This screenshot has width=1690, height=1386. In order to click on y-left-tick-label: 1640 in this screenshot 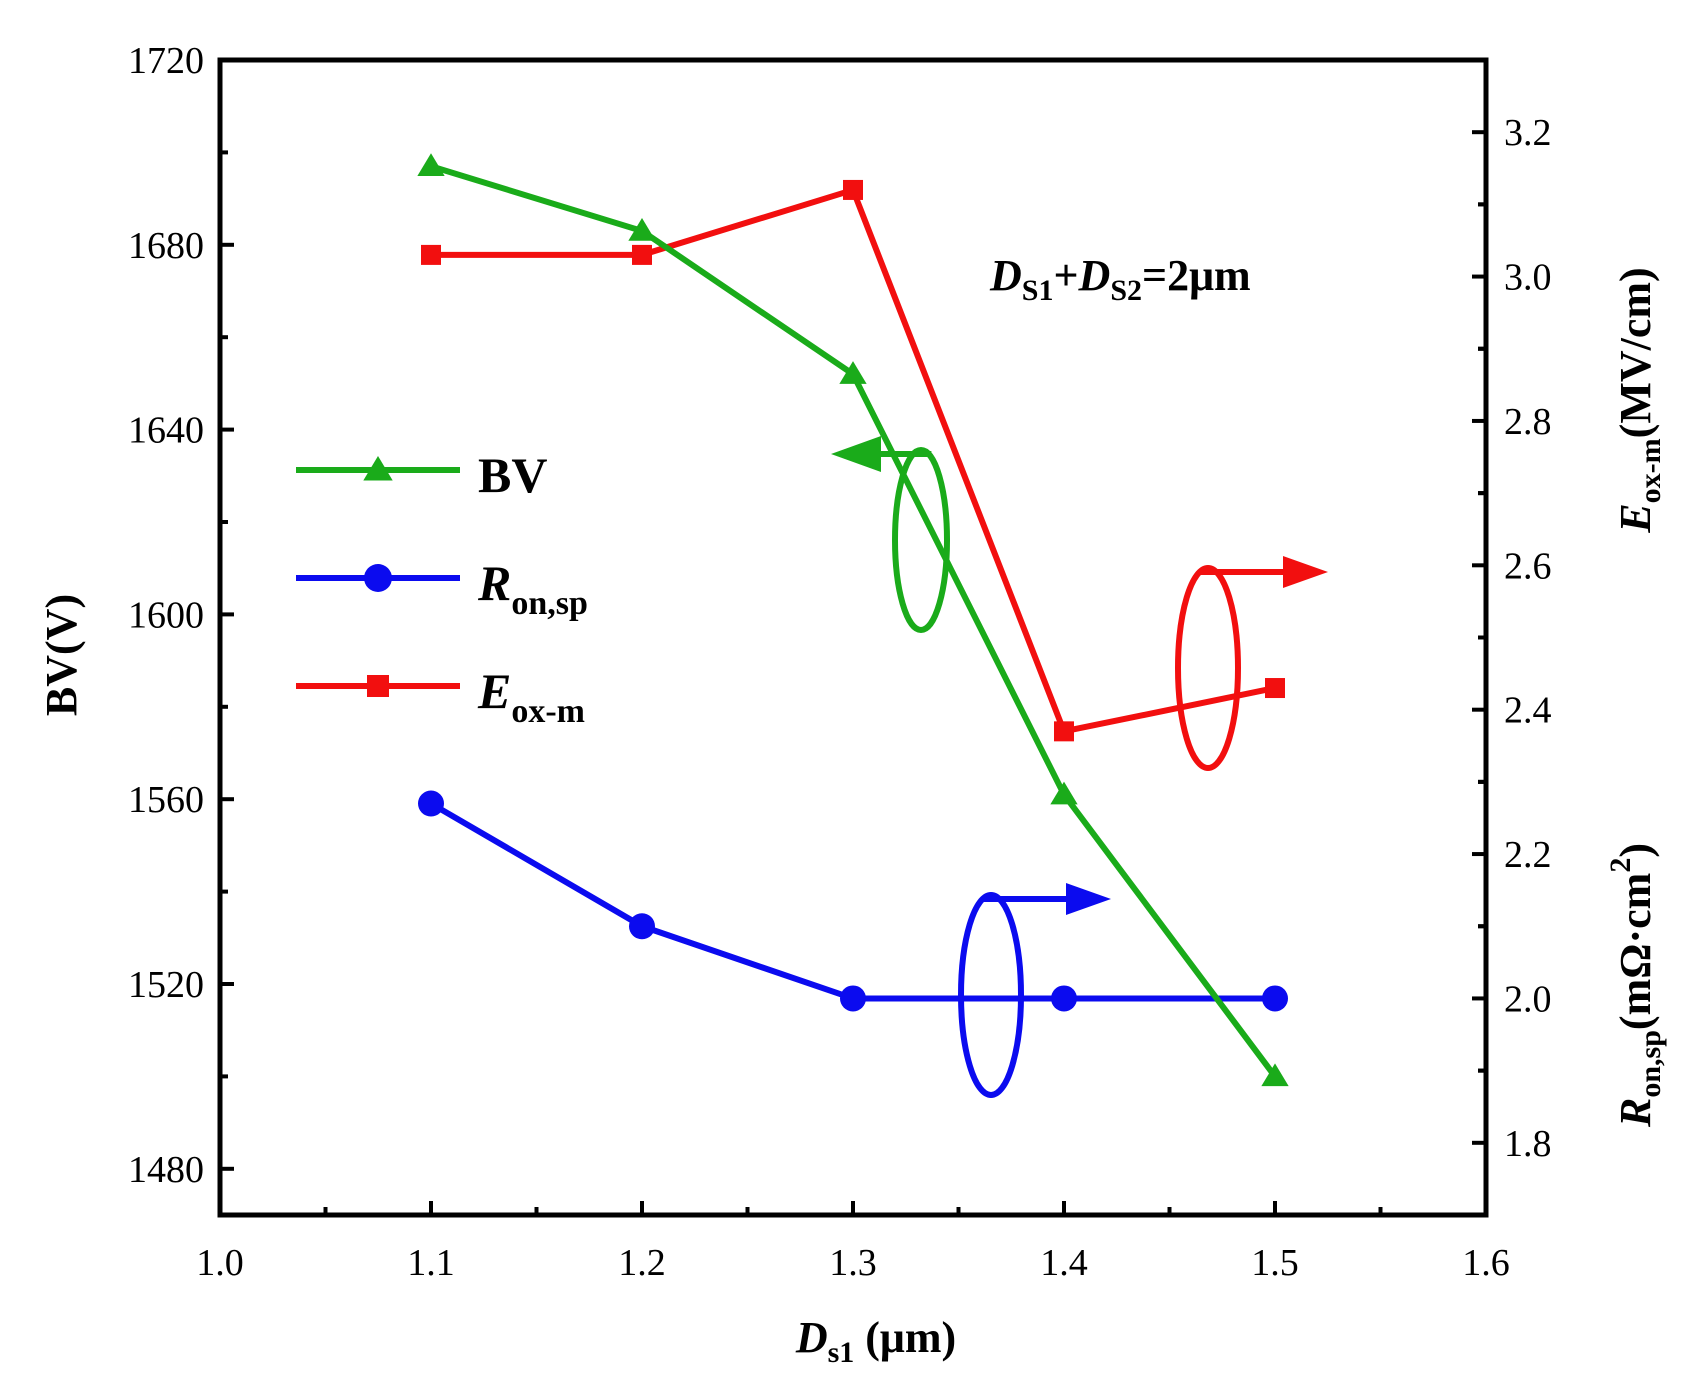, I will do `click(166, 431)`.